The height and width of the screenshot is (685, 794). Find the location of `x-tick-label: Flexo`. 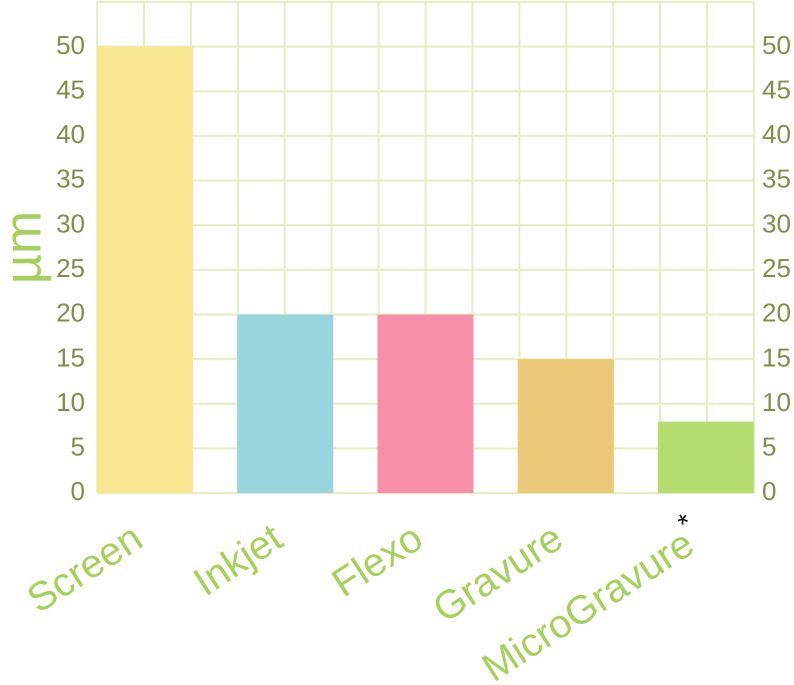

x-tick-label: Flexo is located at coordinates (377, 561).